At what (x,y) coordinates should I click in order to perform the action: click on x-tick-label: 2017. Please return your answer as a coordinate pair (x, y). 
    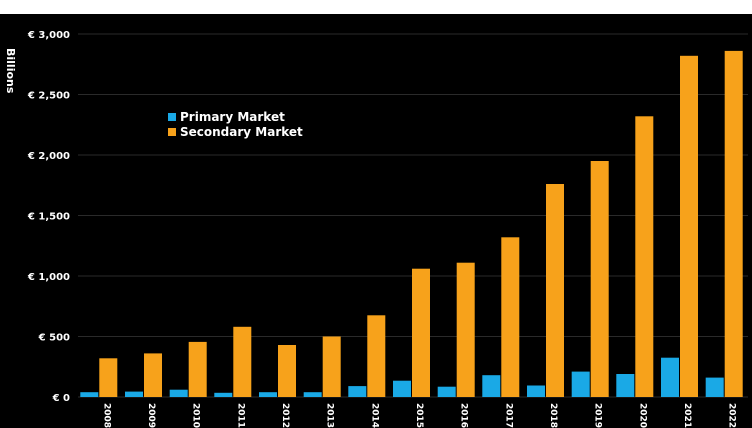
    Looking at the image, I should click on (508, 415).